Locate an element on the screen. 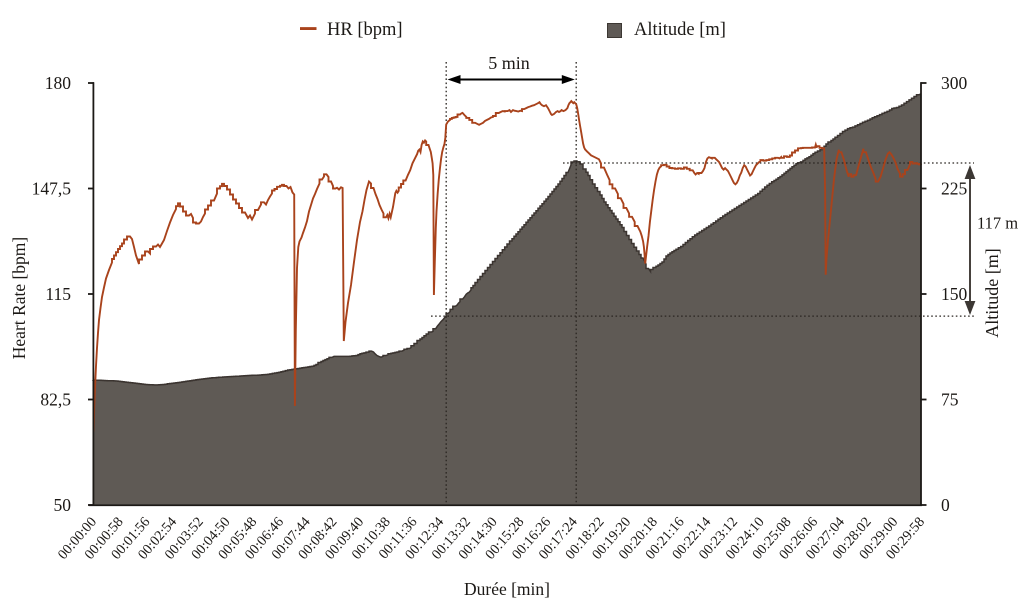 This screenshot has height=611, width=1024. svg-text: 117 m is located at coordinates (997, 223).